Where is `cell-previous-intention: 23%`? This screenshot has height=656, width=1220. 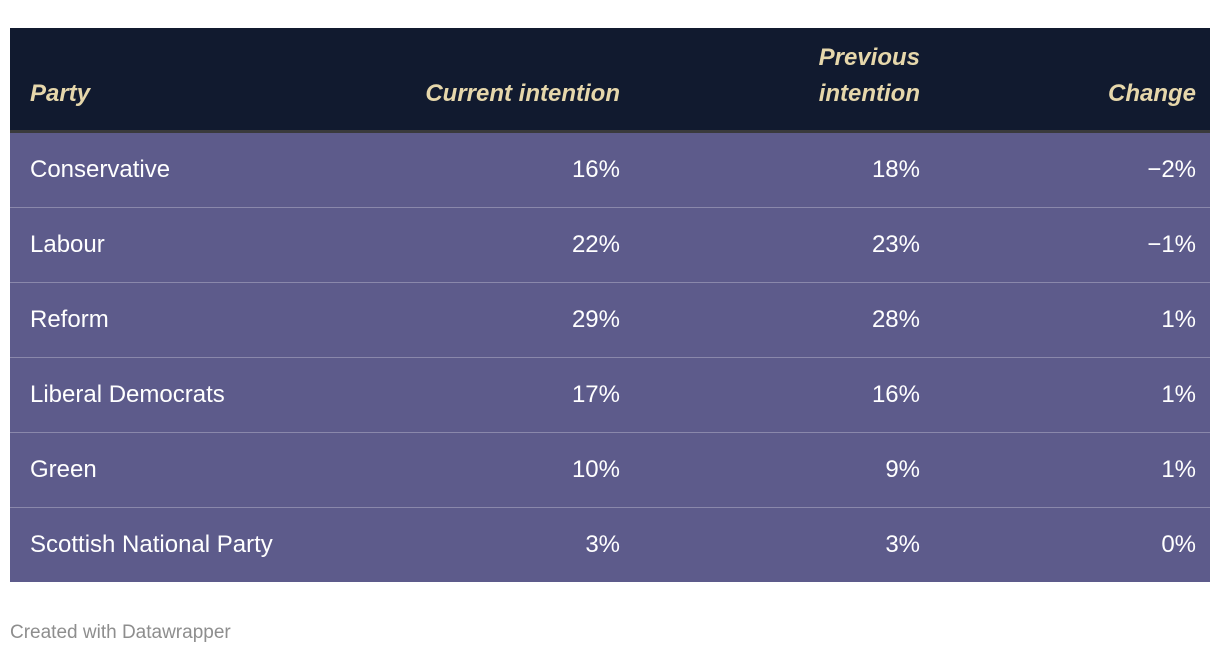 cell-previous-intention: 23% is located at coordinates (784, 245).